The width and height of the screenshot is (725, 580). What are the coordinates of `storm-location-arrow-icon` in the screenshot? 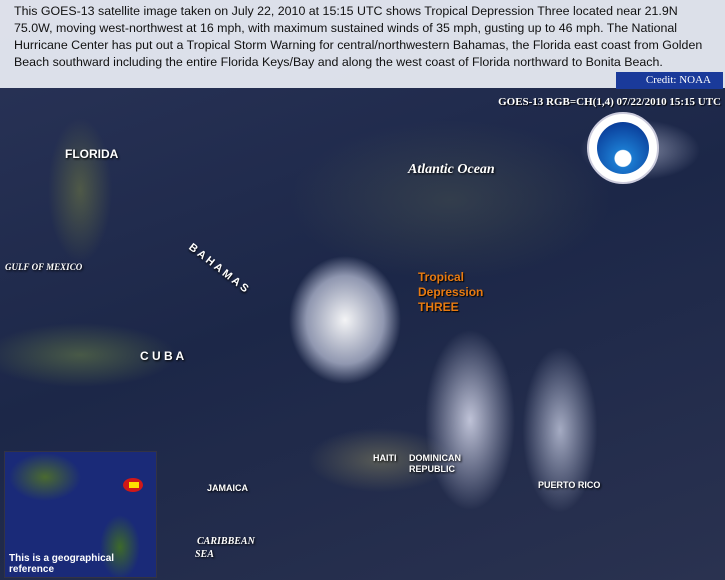 It's located at (133, 485).